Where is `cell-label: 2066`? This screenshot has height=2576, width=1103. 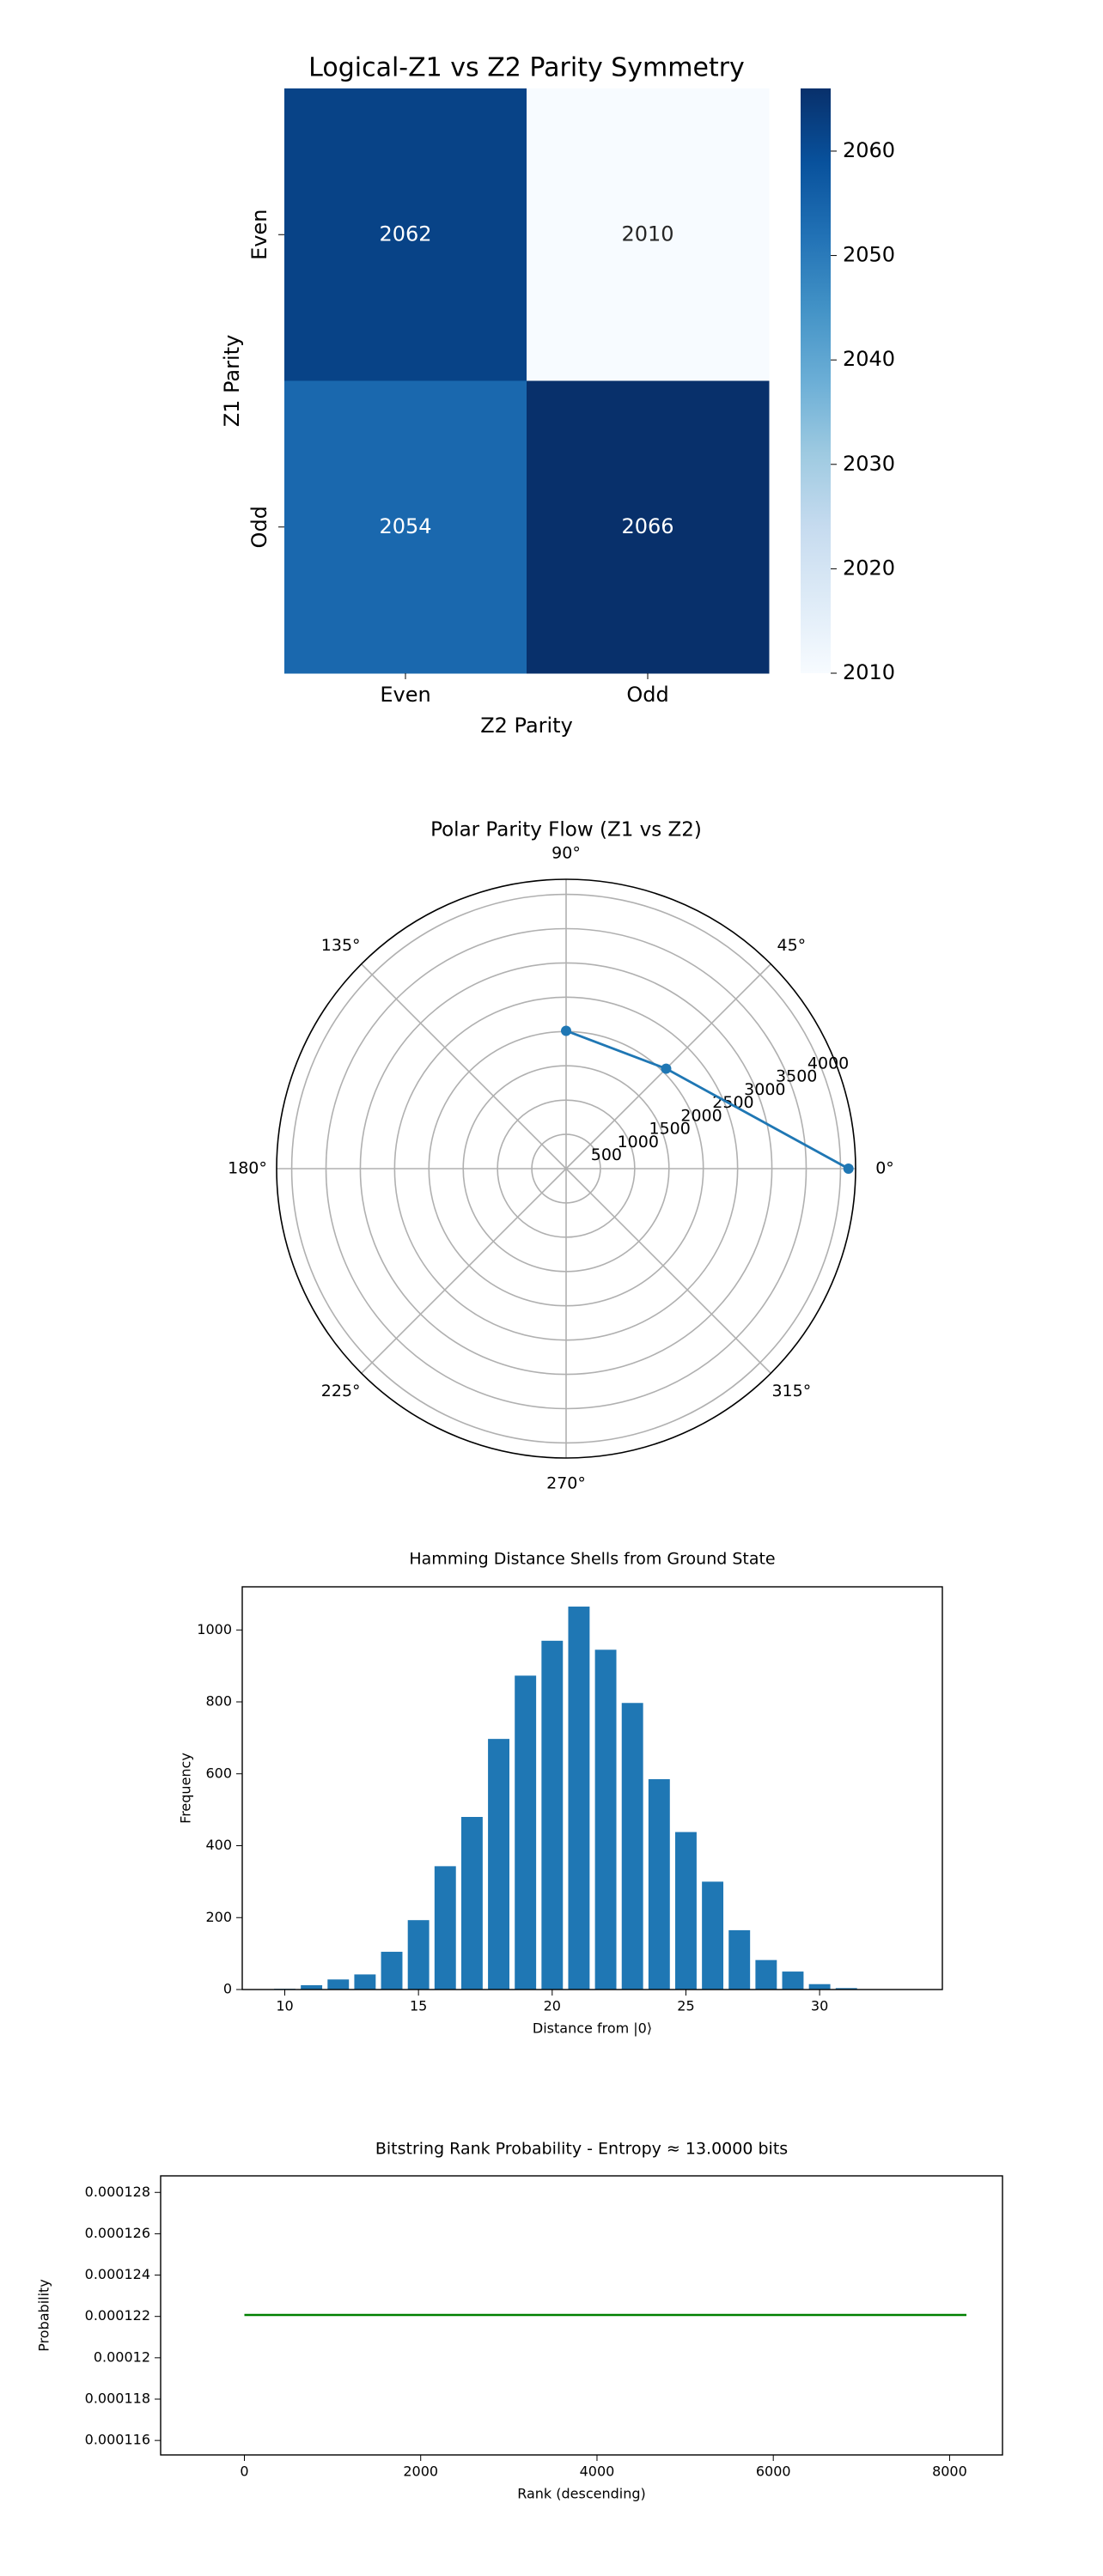 cell-label: 2066 is located at coordinates (647, 526).